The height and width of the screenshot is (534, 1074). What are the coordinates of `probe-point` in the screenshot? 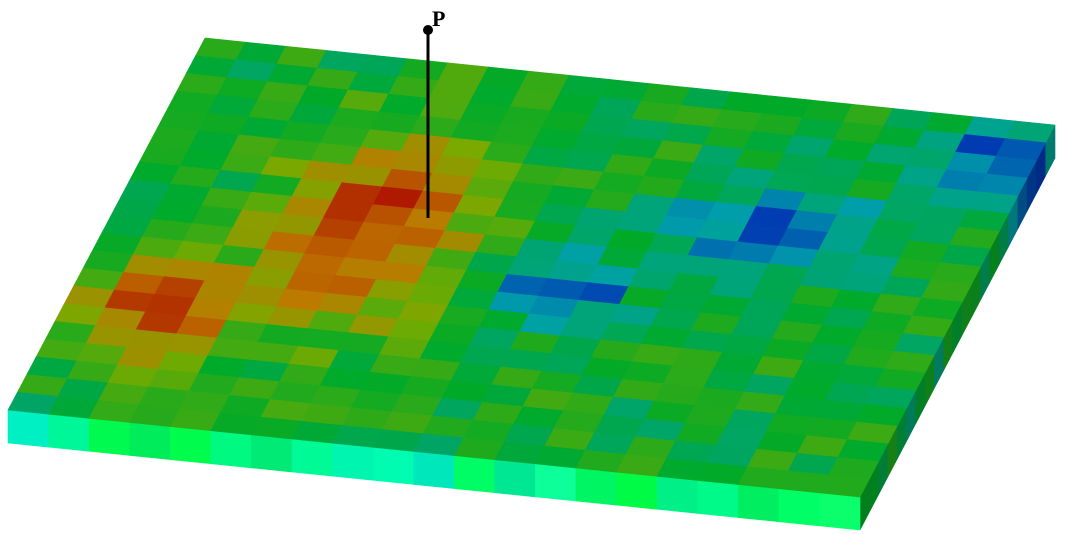 It's located at (428, 30).